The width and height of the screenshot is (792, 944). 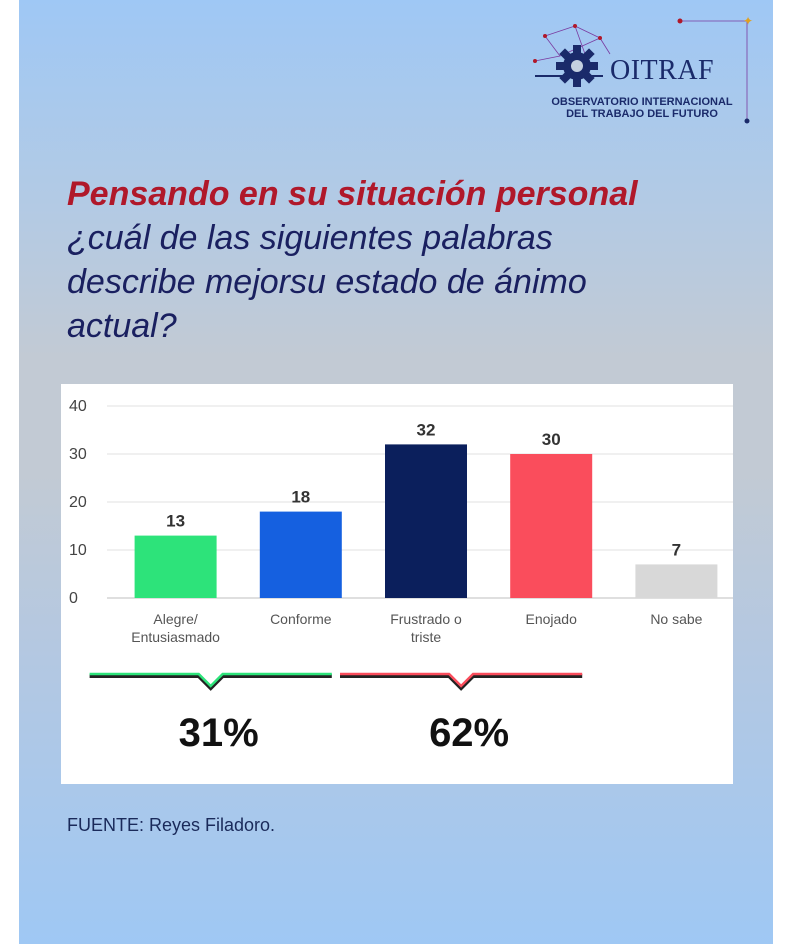 What do you see at coordinates (676, 549) in the screenshot?
I see `data-label: 7` at bounding box center [676, 549].